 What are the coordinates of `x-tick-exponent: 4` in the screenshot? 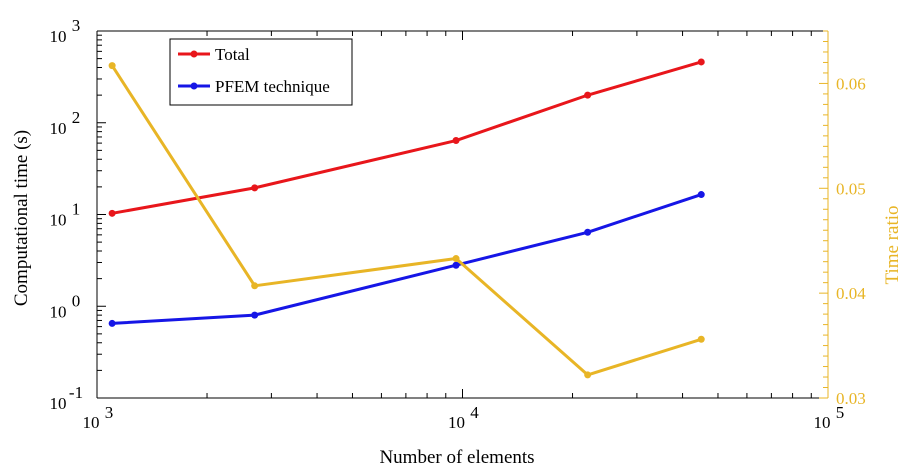 It's located at (474, 412).